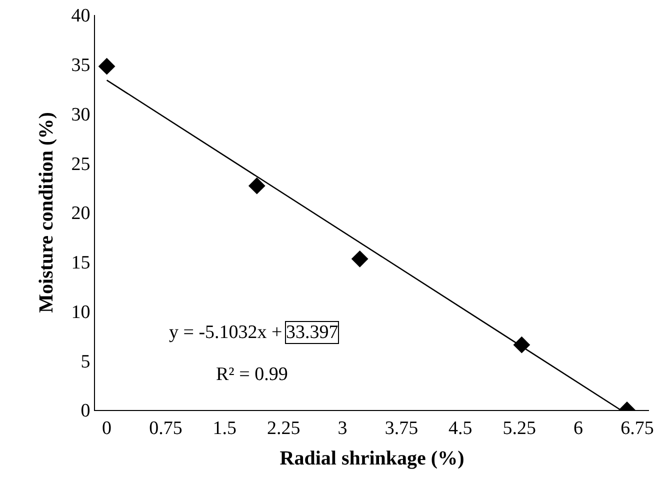 This screenshot has width=669, height=490. What do you see at coordinates (401, 428) in the screenshot?
I see `x-tick-label: 3.75` at bounding box center [401, 428].